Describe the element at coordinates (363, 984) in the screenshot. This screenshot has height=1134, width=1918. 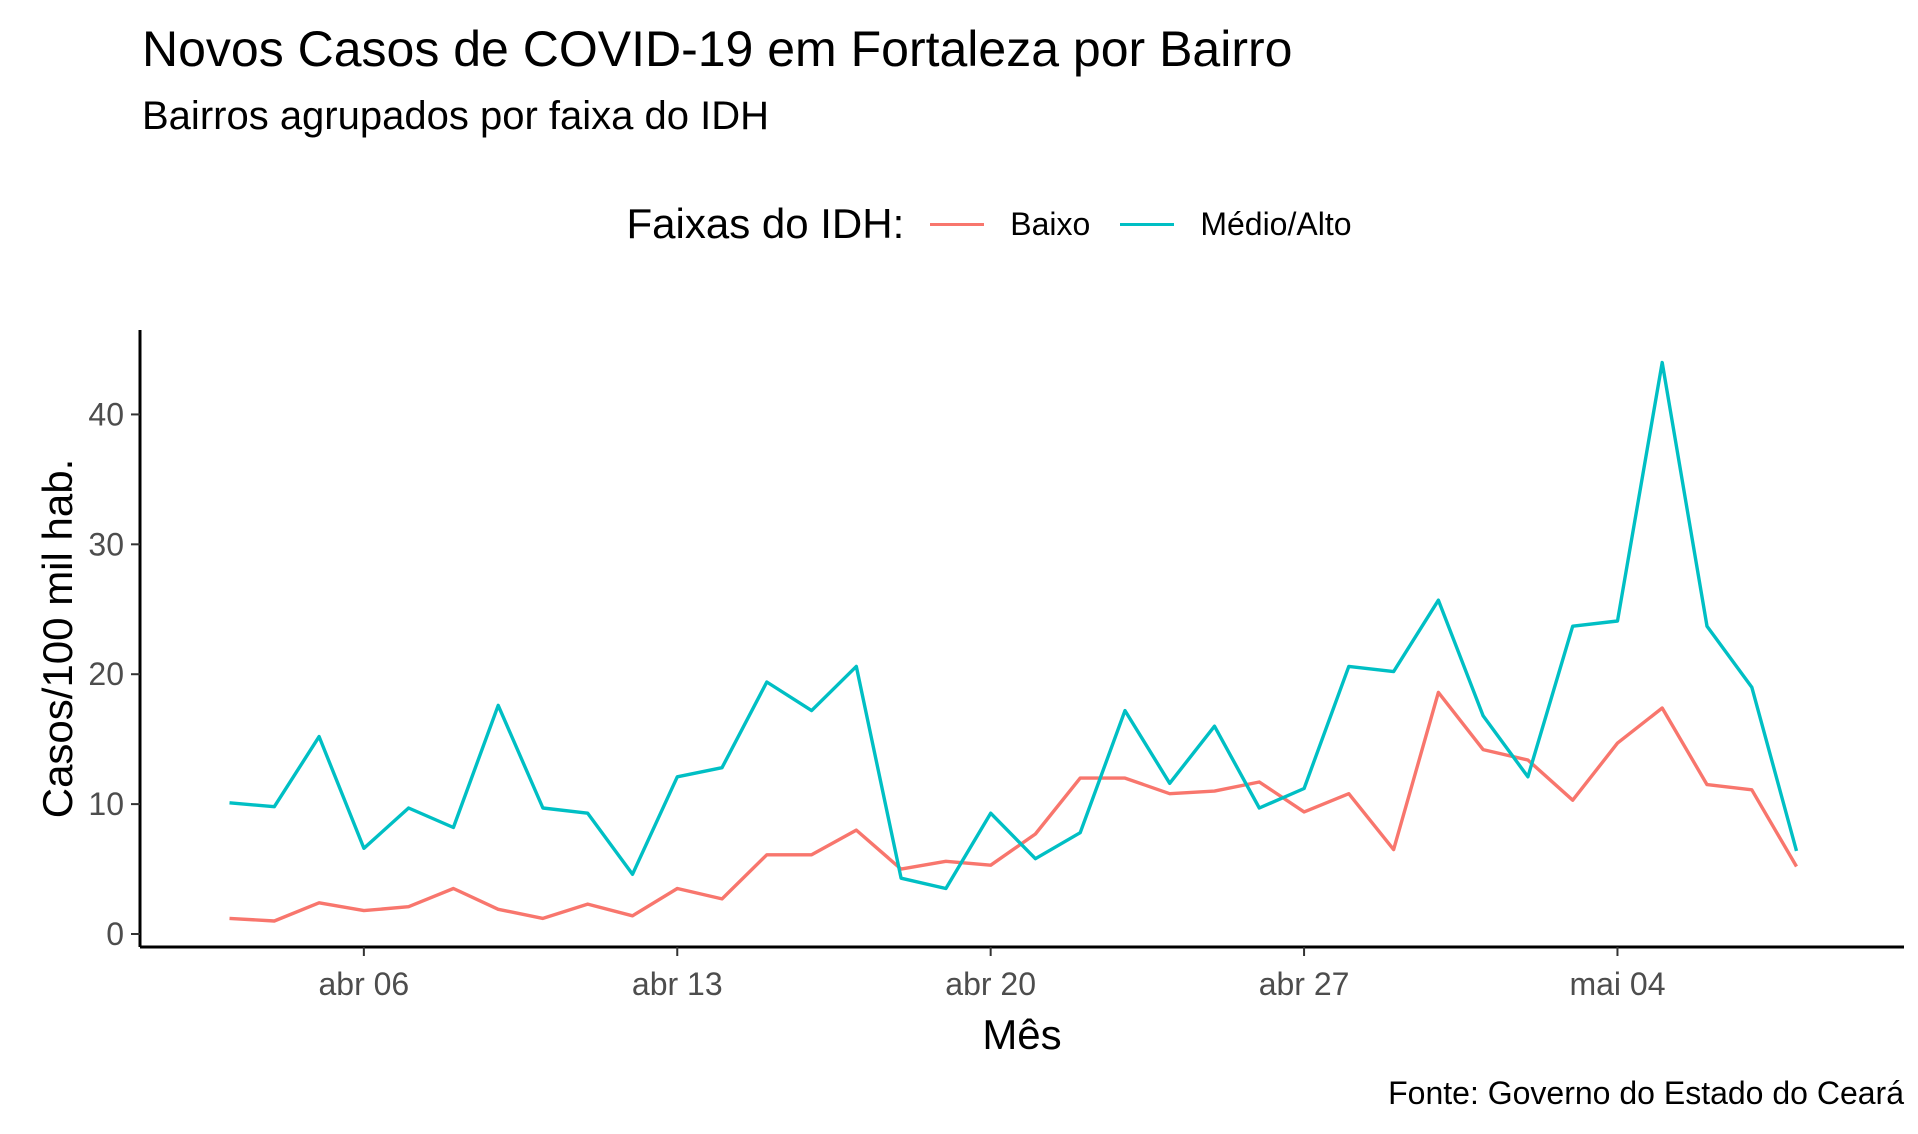
I see `x-tick-label-0: abr 06` at that location.